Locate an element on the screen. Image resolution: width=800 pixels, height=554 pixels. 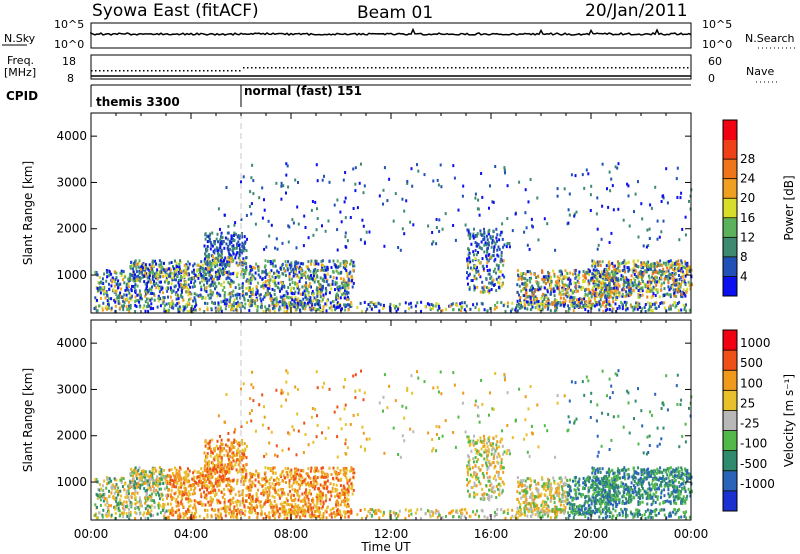
sky-left-label: N.Sky is located at coordinates (20, 38).